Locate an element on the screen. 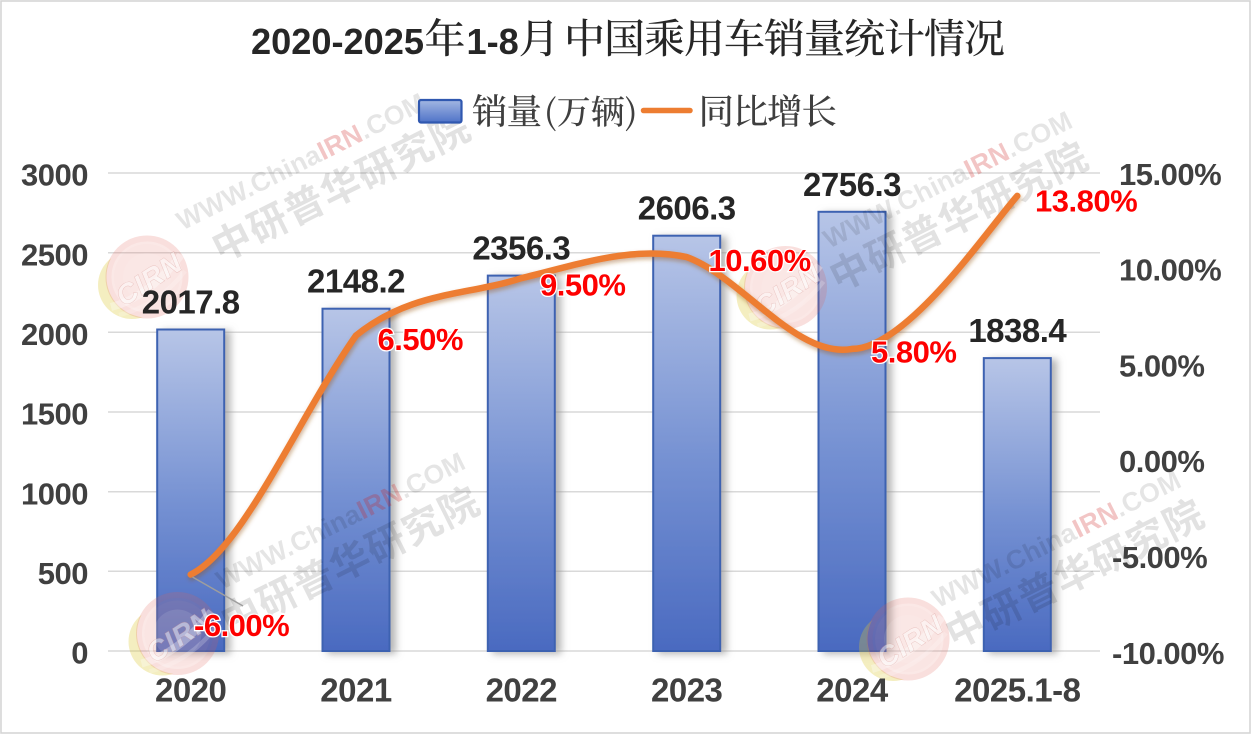 The height and width of the screenshot is (739, 1251). svg-text: 2023 is located at coordinates (687, 690).